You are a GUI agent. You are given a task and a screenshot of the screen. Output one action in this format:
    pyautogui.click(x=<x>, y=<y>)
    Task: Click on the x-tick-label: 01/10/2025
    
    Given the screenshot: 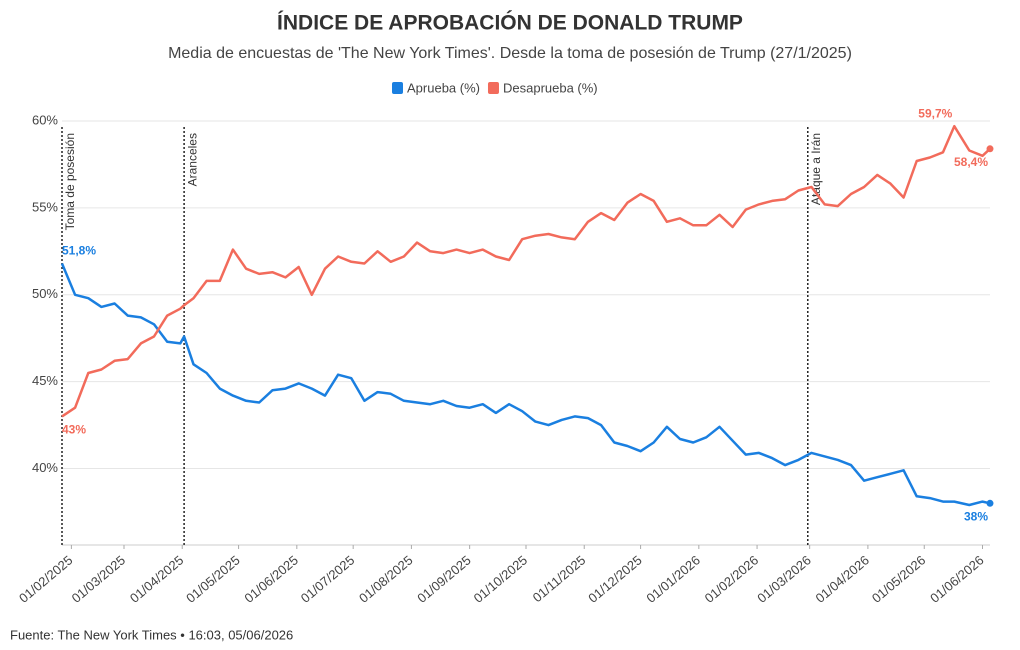 What is the action you would take?
    pyautogui.click(x=500, y=578)
    